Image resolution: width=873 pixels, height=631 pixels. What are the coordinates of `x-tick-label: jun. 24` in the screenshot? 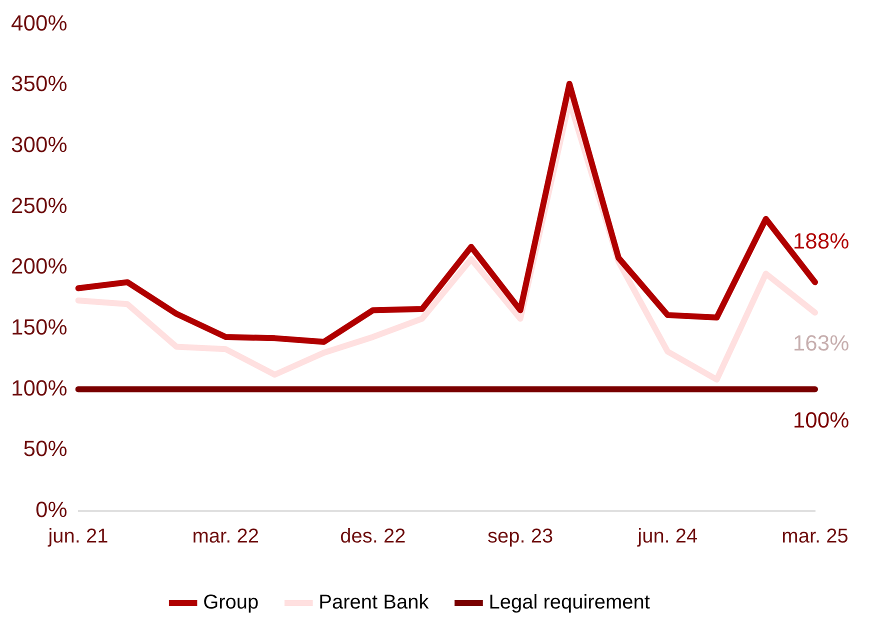 It's located at (667, 537).